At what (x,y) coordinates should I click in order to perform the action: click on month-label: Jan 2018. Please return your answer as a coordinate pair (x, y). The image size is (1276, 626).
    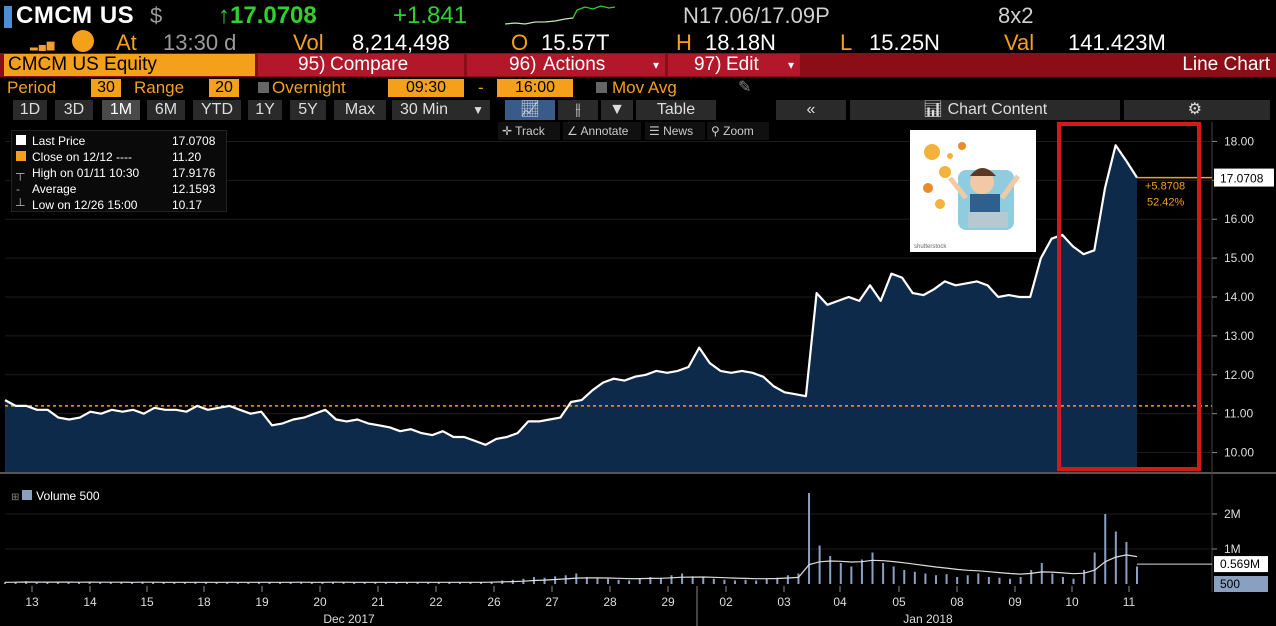
    Looking at the image, I should click on (928, 619).